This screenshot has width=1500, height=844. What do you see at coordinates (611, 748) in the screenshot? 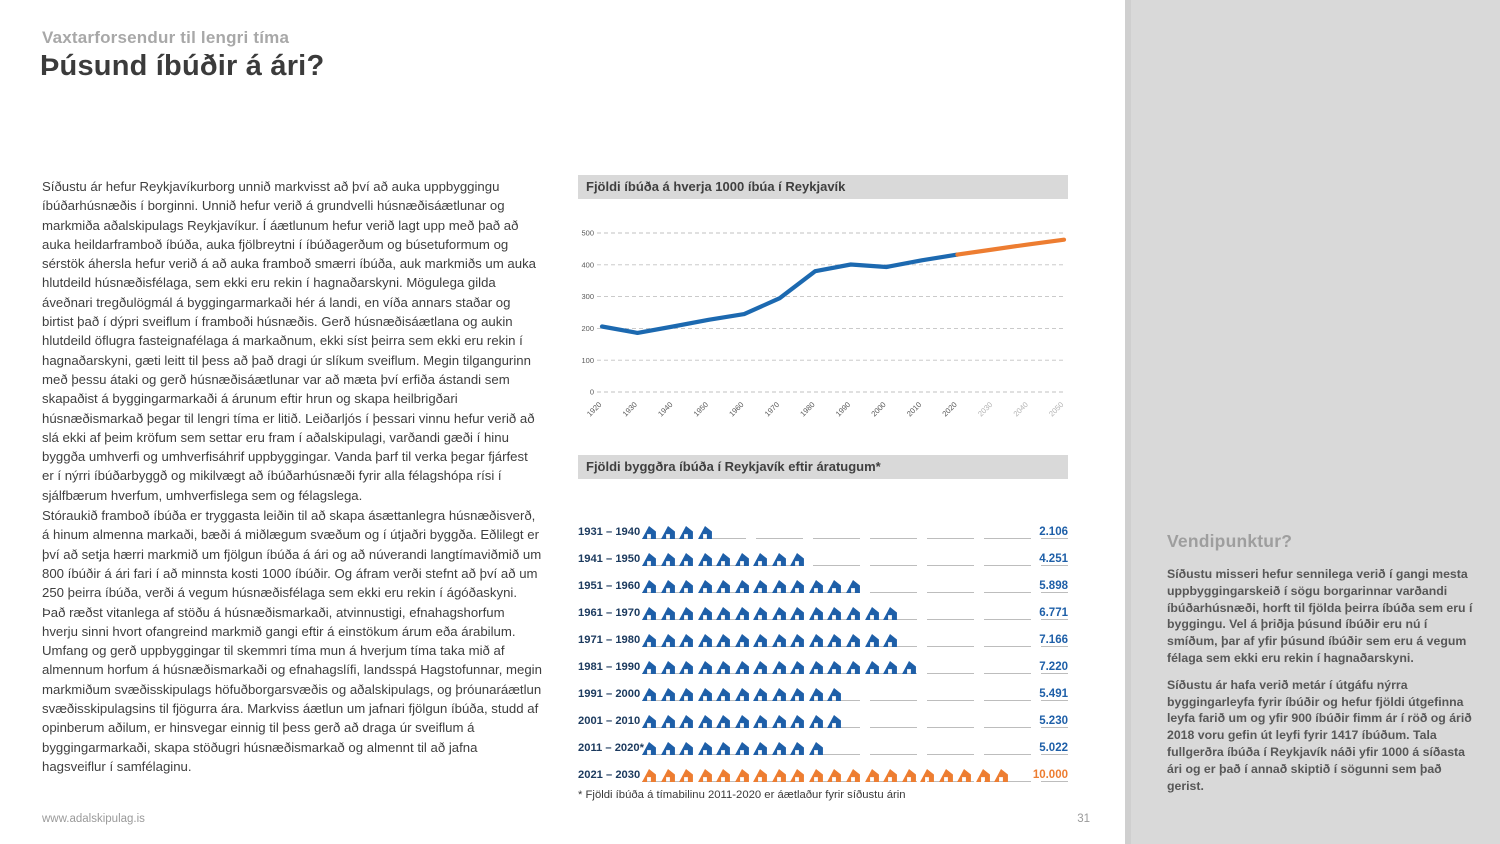
I see `pictogram-row-label: 2011 – 2020*` at bounding box center [611, 748].